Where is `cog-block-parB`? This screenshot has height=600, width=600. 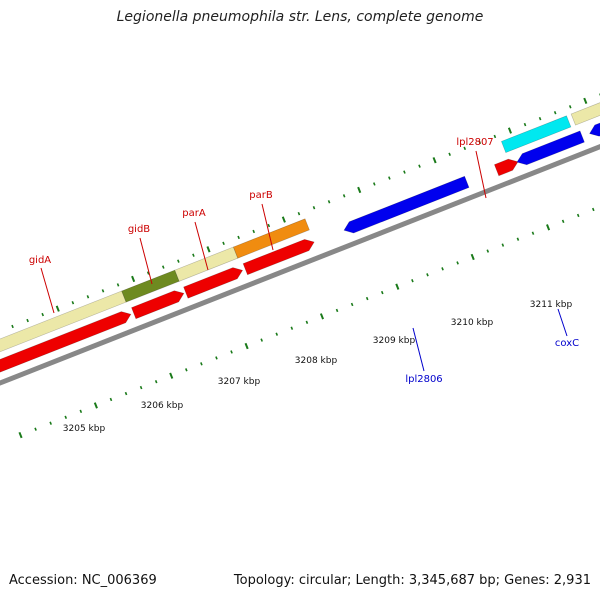 cog-block-parB is located at coordinates (271, 238).